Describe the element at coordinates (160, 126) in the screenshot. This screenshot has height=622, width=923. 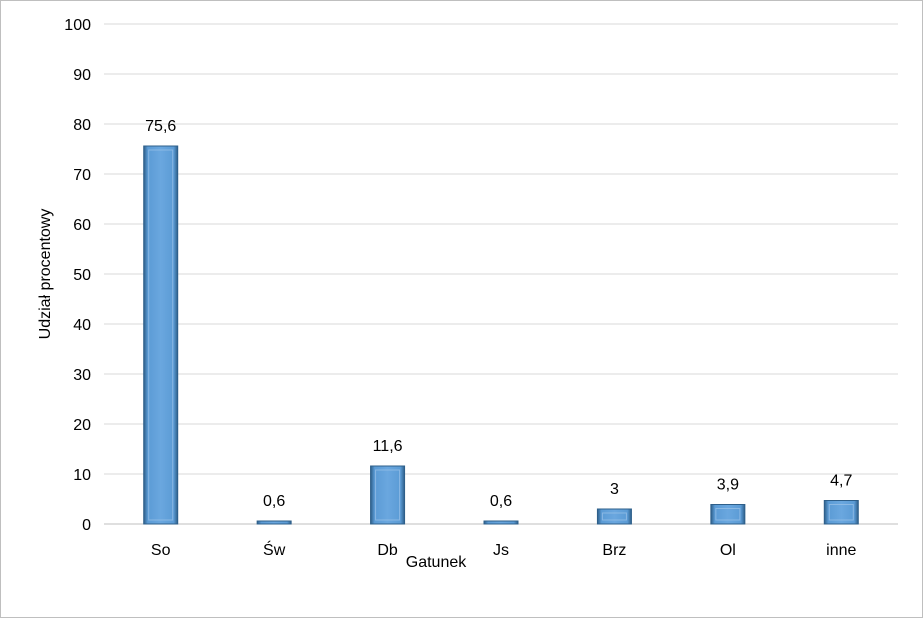
I see `data-label: 75,6` at that location.